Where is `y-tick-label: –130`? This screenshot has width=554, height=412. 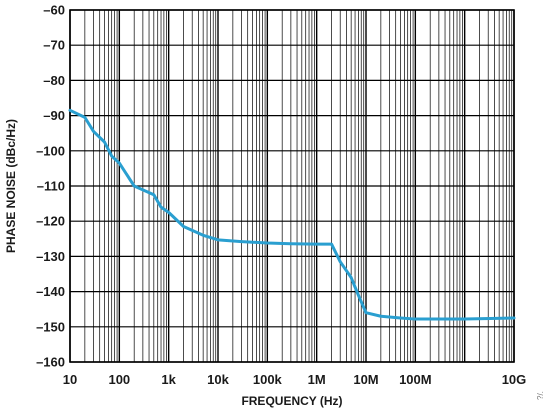 y-tick-label: –130 is located at coordinates (50, 256).